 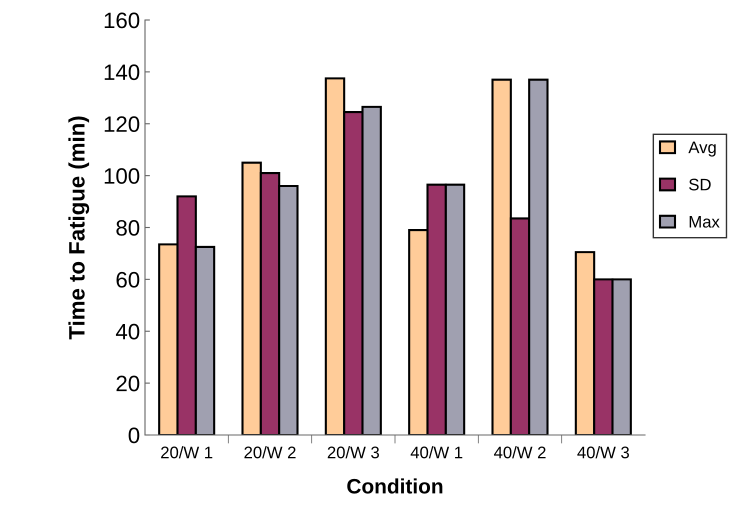 What do you see at coordinates (128, 228) in the screenshot?
I see `y-tick-label: 80` at bounding box center [128, 228].